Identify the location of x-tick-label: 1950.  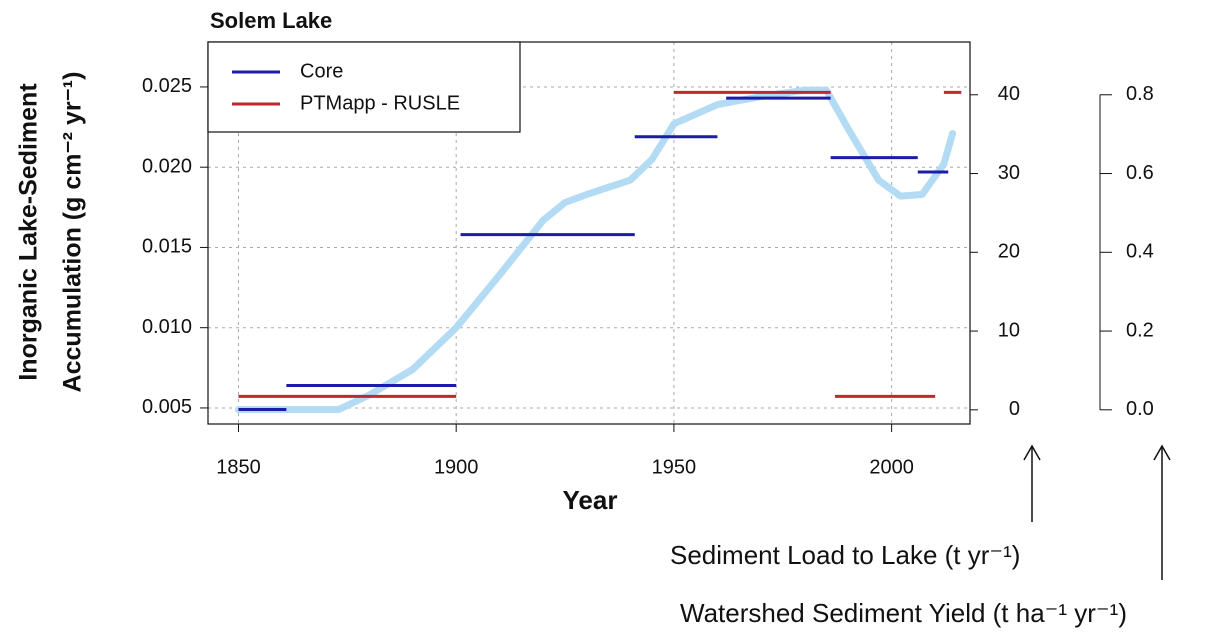
(674, 467).